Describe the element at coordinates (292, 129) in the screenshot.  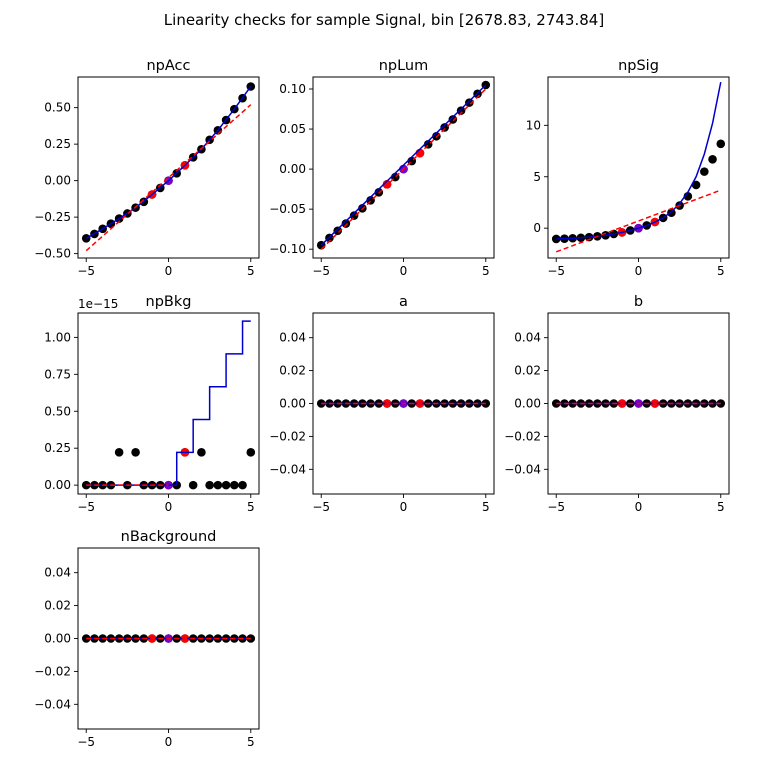
I see `y-tick-label: 0.05` at that location.